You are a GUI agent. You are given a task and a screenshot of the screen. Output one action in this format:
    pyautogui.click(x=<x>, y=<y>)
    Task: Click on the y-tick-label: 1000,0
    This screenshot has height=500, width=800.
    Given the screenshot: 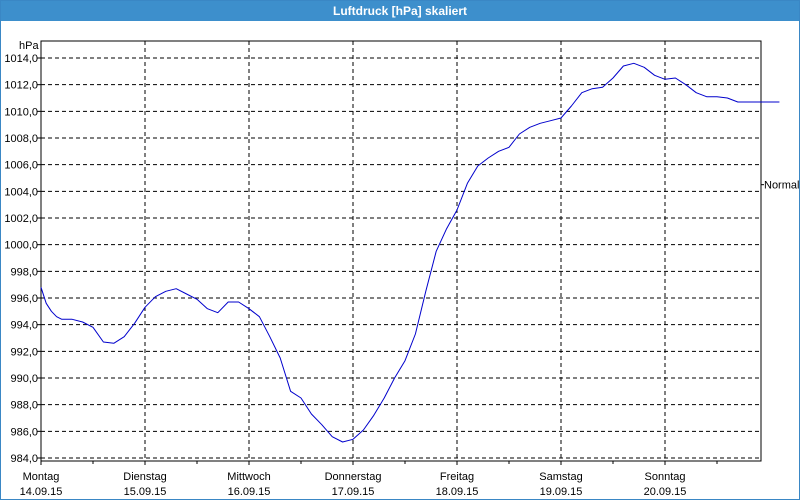 What is the action you would take?
    pyautogui.click(x=21, y=246)
    